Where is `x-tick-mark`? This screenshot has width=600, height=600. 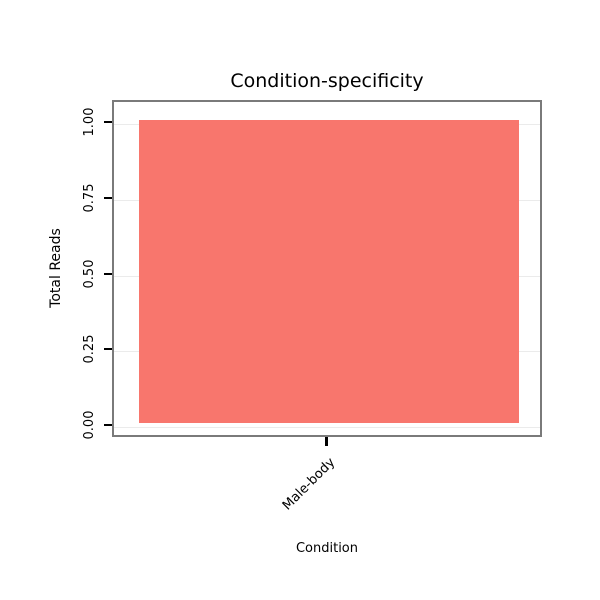 x-tick-mark is located at coordinates (326, 441).